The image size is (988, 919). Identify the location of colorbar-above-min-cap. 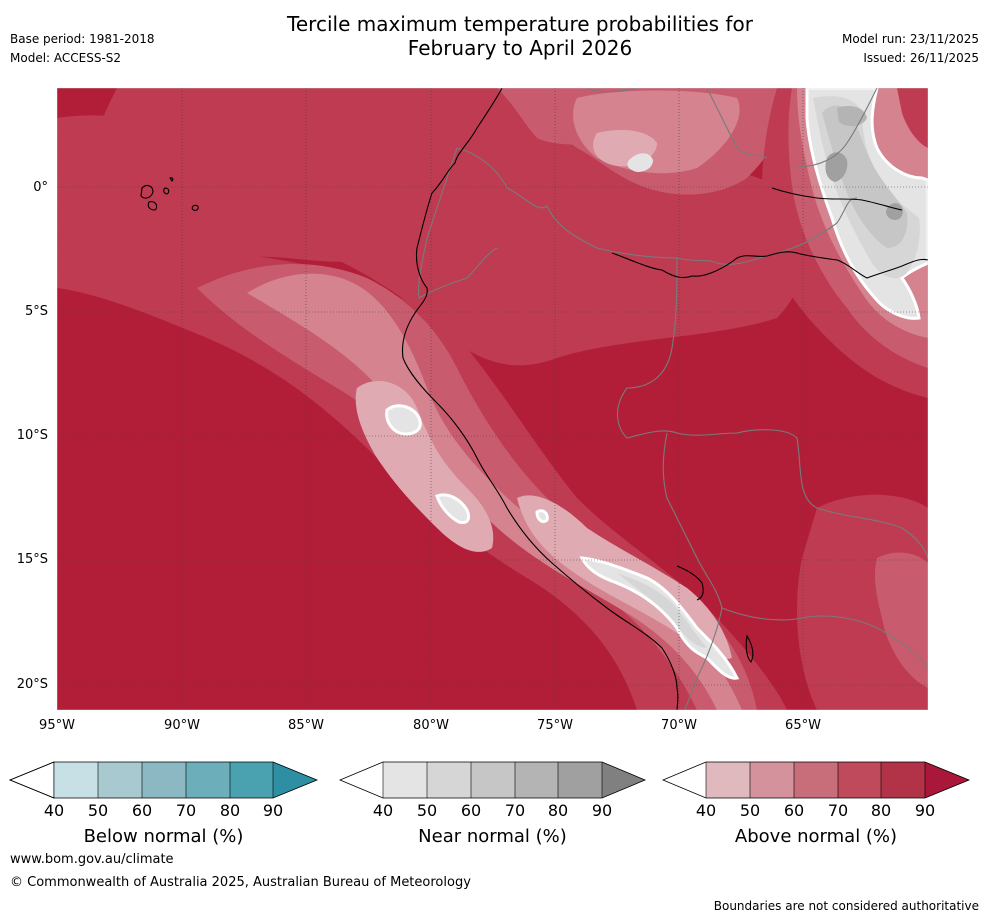
(684, 780).